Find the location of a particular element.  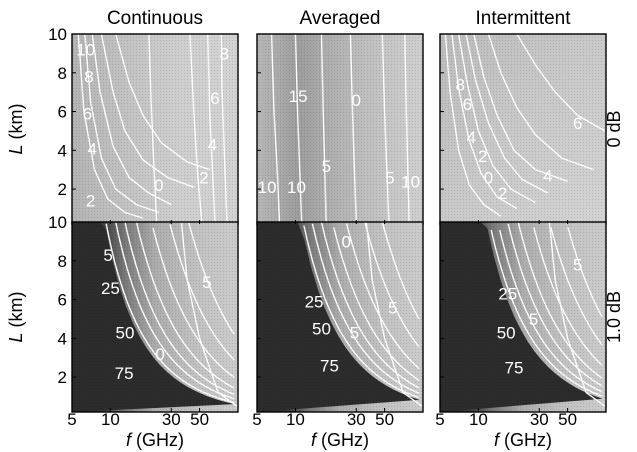

heatmap-panel: 25 50 75 5 5 is located at coordinates (523, 317).